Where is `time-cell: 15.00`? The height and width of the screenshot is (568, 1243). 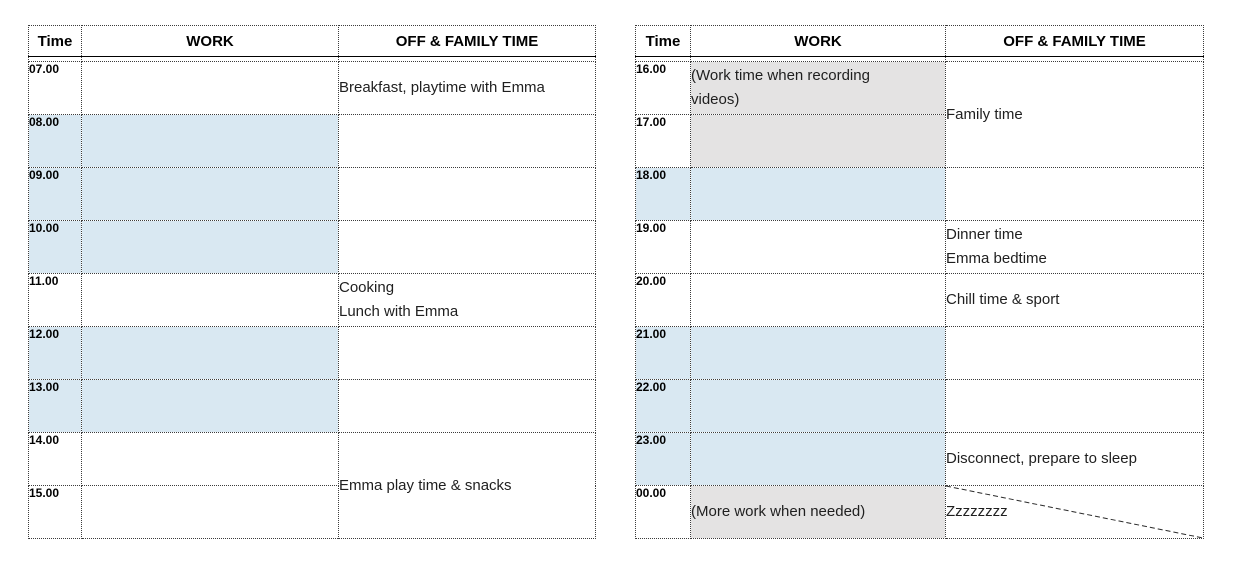
time-cell: 15.00 is located at coordinates (55, 512).